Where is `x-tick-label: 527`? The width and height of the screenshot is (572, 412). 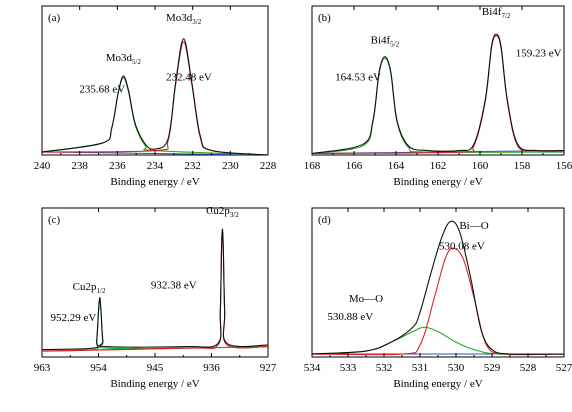 x-tick-label: 527 is located at coordinates (564, 368).